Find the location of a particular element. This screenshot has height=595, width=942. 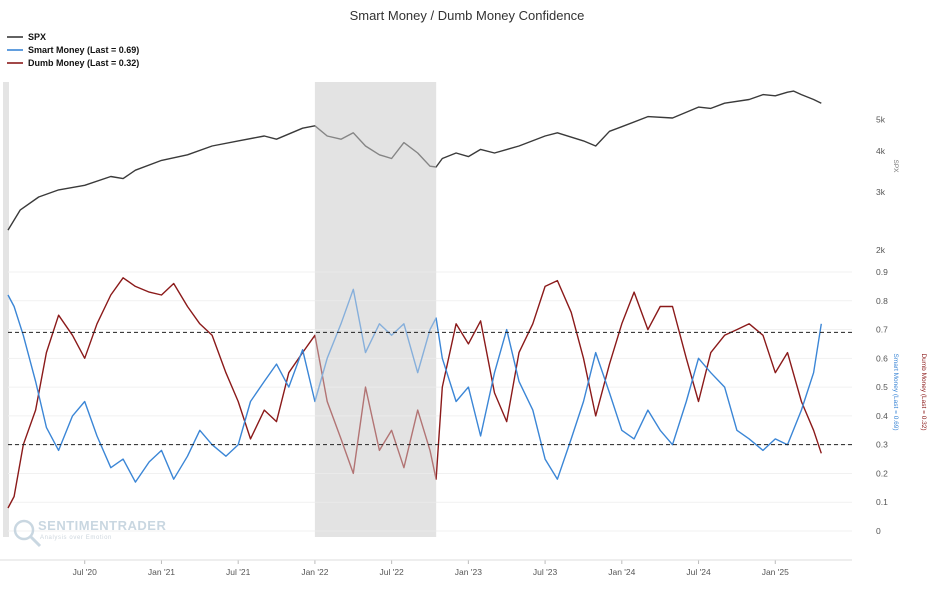

spx-tick-label: 3k is located at coordinates (881, 192).